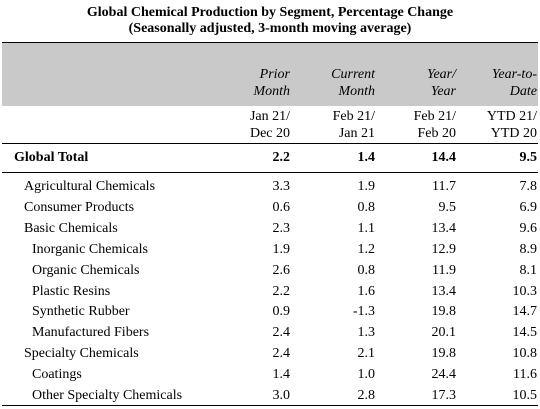 The image size is (540, 409). Describe the element at coordinates (528, 270) in the screenshot. I see `cell-value: 8.1` at that location.